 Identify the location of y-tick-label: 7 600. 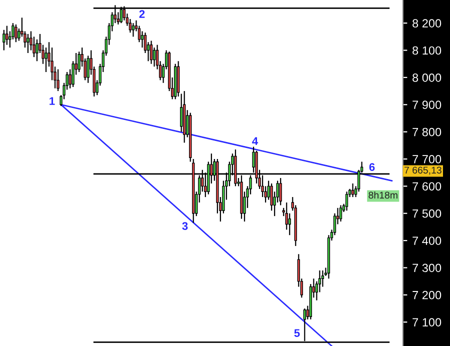
(427, 186).